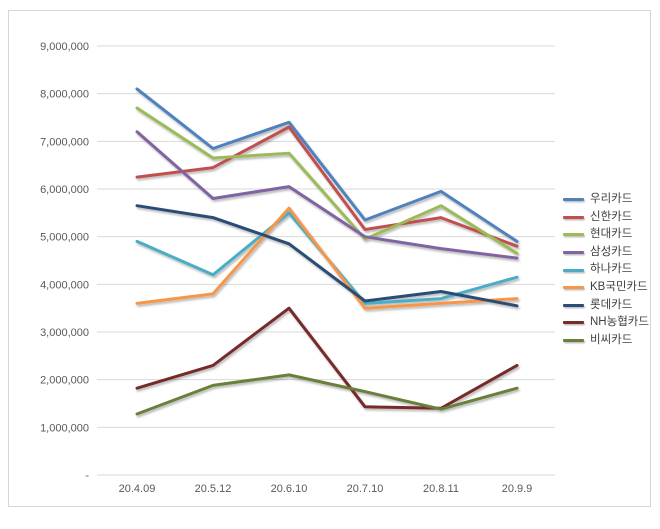 Image resolution: width=660 pixels, height=529 pixels. I want to click on legend-item: 롯데카드, so click(611, 306).